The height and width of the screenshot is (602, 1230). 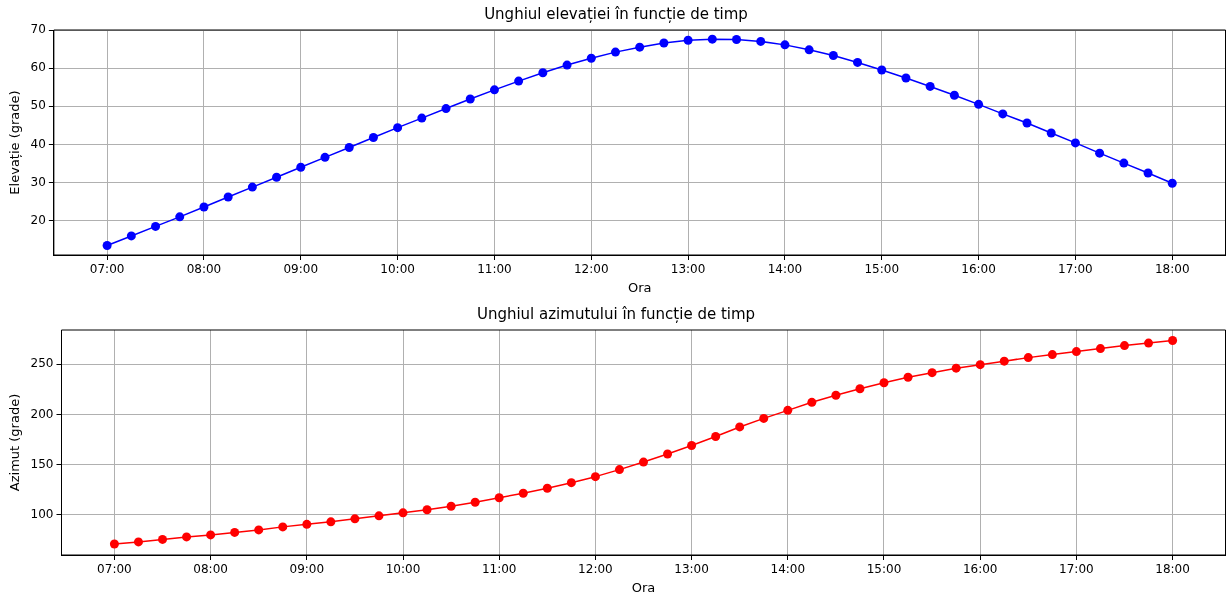 What do you see at coordinates (788, 569) in the screenshot?
I see `x-tick-label: 14:00` at bounding box center [788, 569].